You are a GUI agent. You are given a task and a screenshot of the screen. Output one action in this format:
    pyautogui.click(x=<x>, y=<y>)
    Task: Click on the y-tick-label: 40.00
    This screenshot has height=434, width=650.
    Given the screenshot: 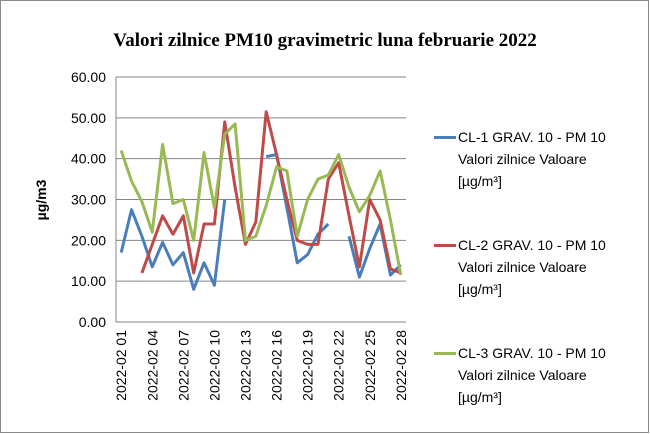 What is the action you would take?
    pyautogui.click(x=88, y=159)
    